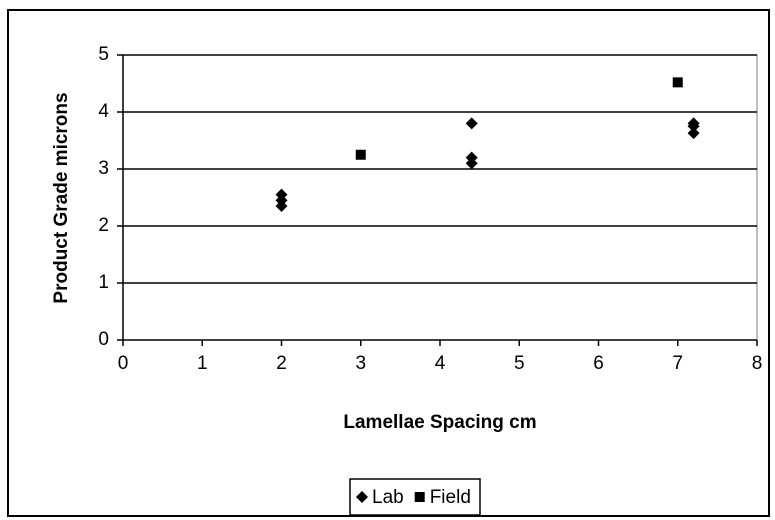  What do you see at coordinates (440, 363) in the screenshot?
I see `x-tick-label: 4` at bounding box center [440, 363].